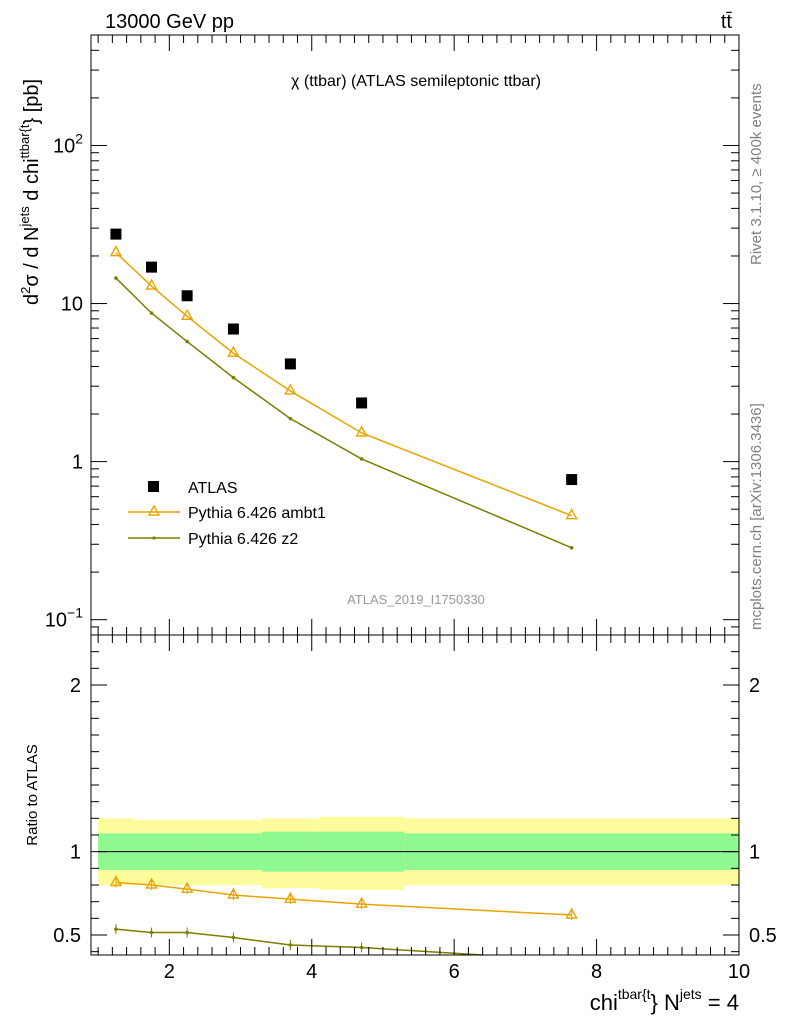  Describe the element at coordinates (77, 463) in the screenshot. I see `main-y-tick-label: 1` at that location.